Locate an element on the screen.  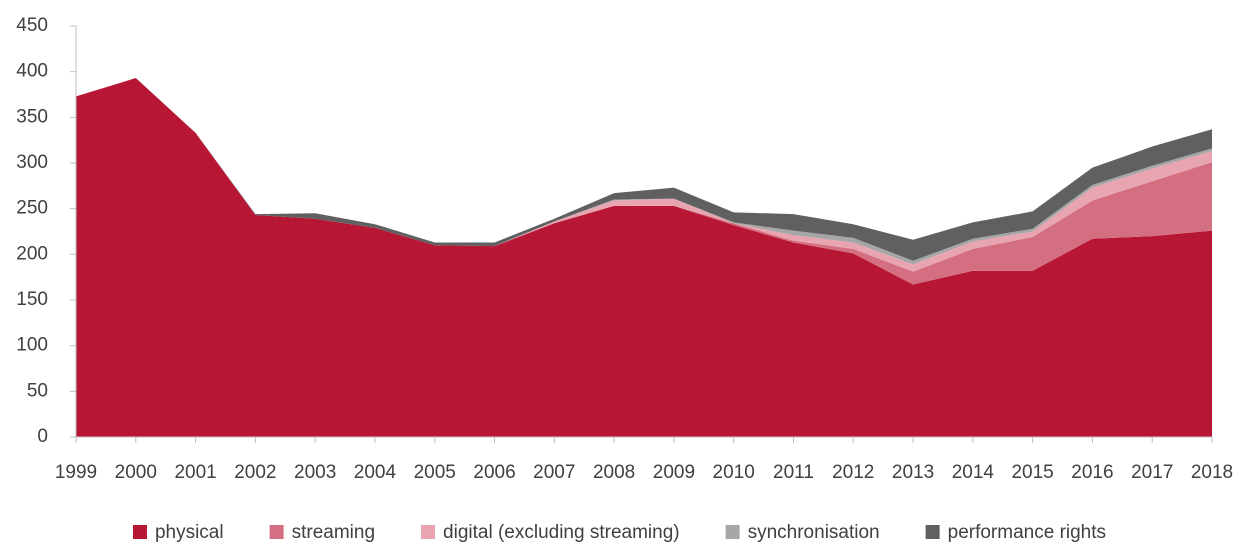
legend-label: synchronisation is located at coordinates (814, 532).